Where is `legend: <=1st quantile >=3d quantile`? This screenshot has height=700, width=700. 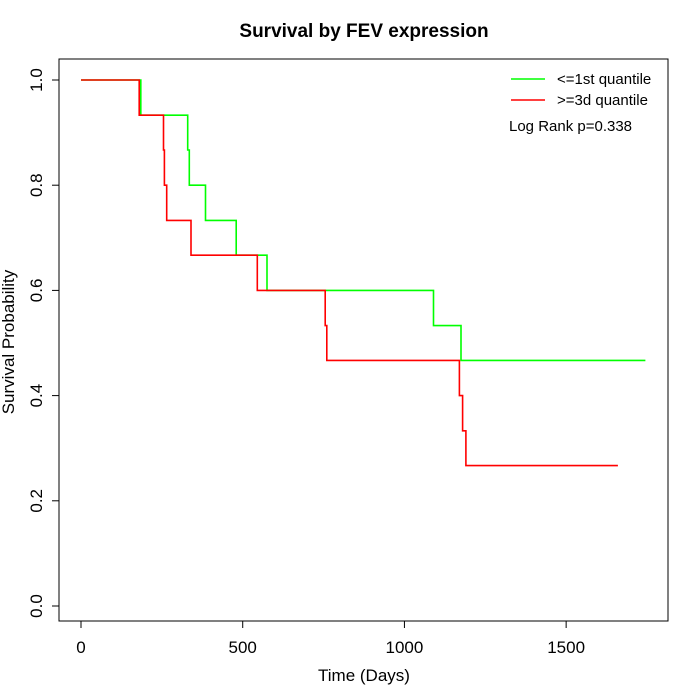 legend: <=1st quantile >=3d quantile is located at coordinates (581, 90).